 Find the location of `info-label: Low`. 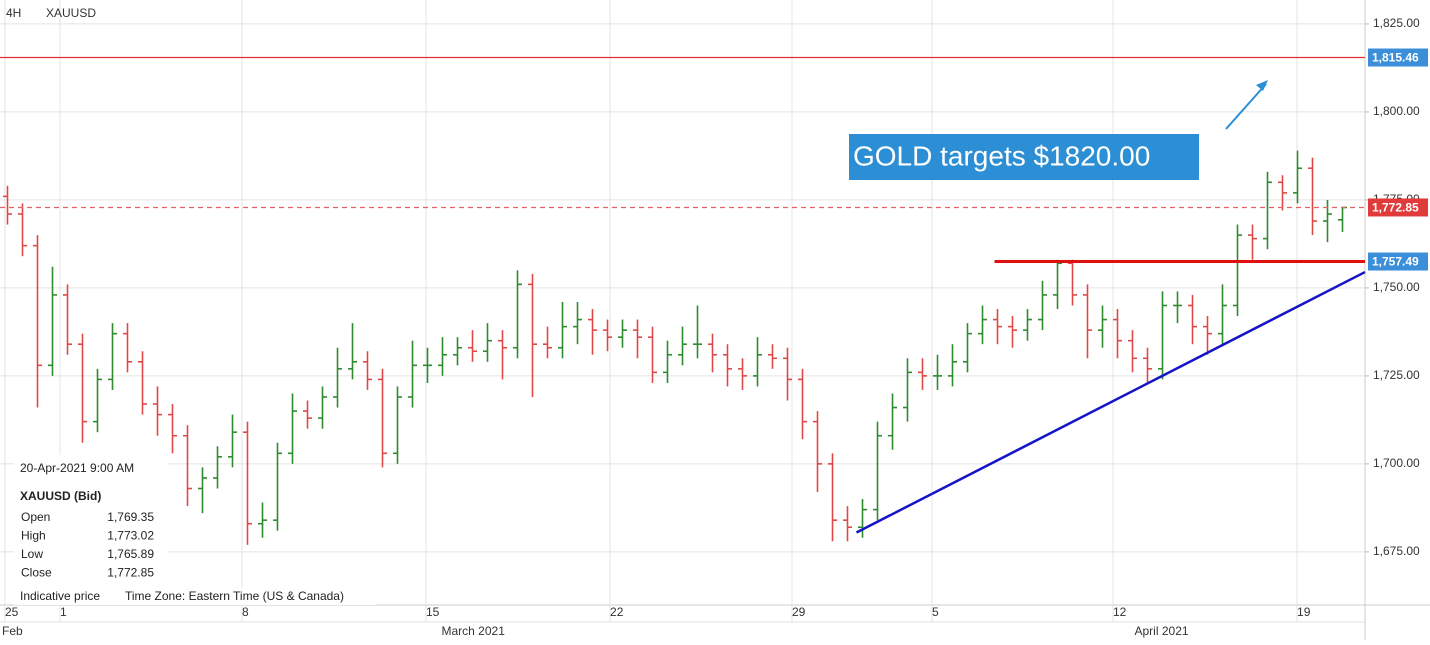

info-label: Low is located at coordinates (32, 554).